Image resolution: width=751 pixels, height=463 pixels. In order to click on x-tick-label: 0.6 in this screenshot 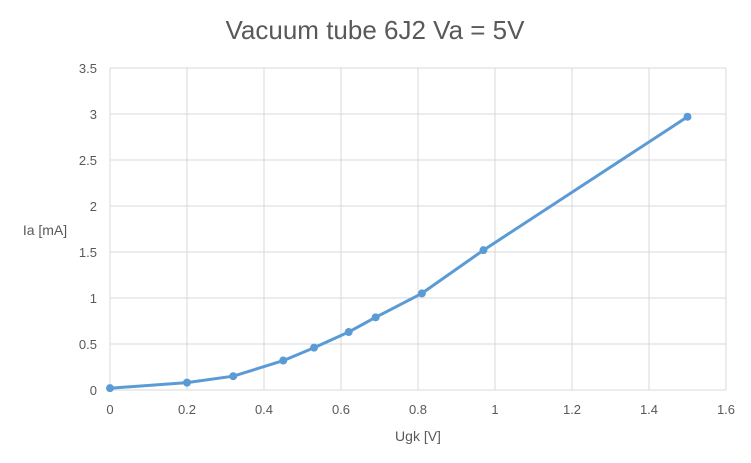, I will do `click(341, 409)`.